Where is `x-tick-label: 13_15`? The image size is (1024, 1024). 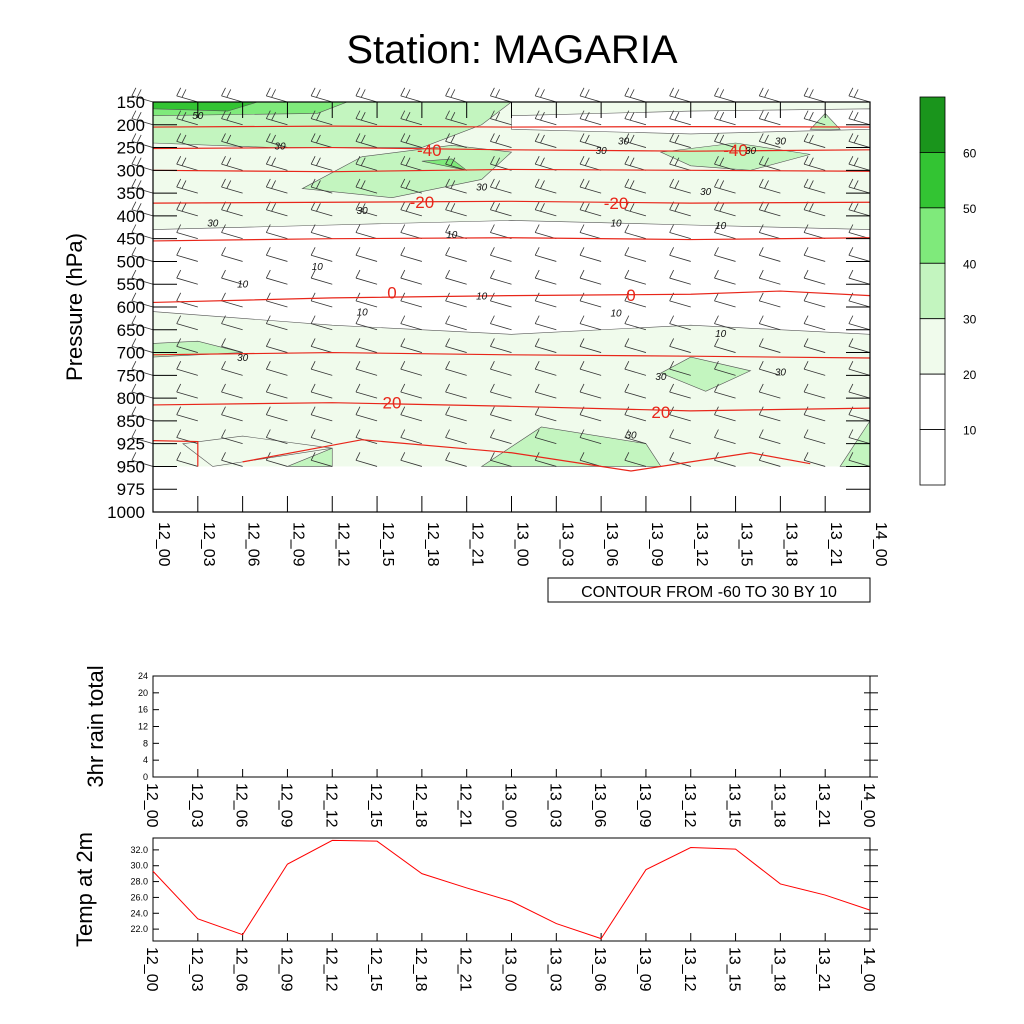 x-tick-label: 13_15 is located at coordinates (746, 544).